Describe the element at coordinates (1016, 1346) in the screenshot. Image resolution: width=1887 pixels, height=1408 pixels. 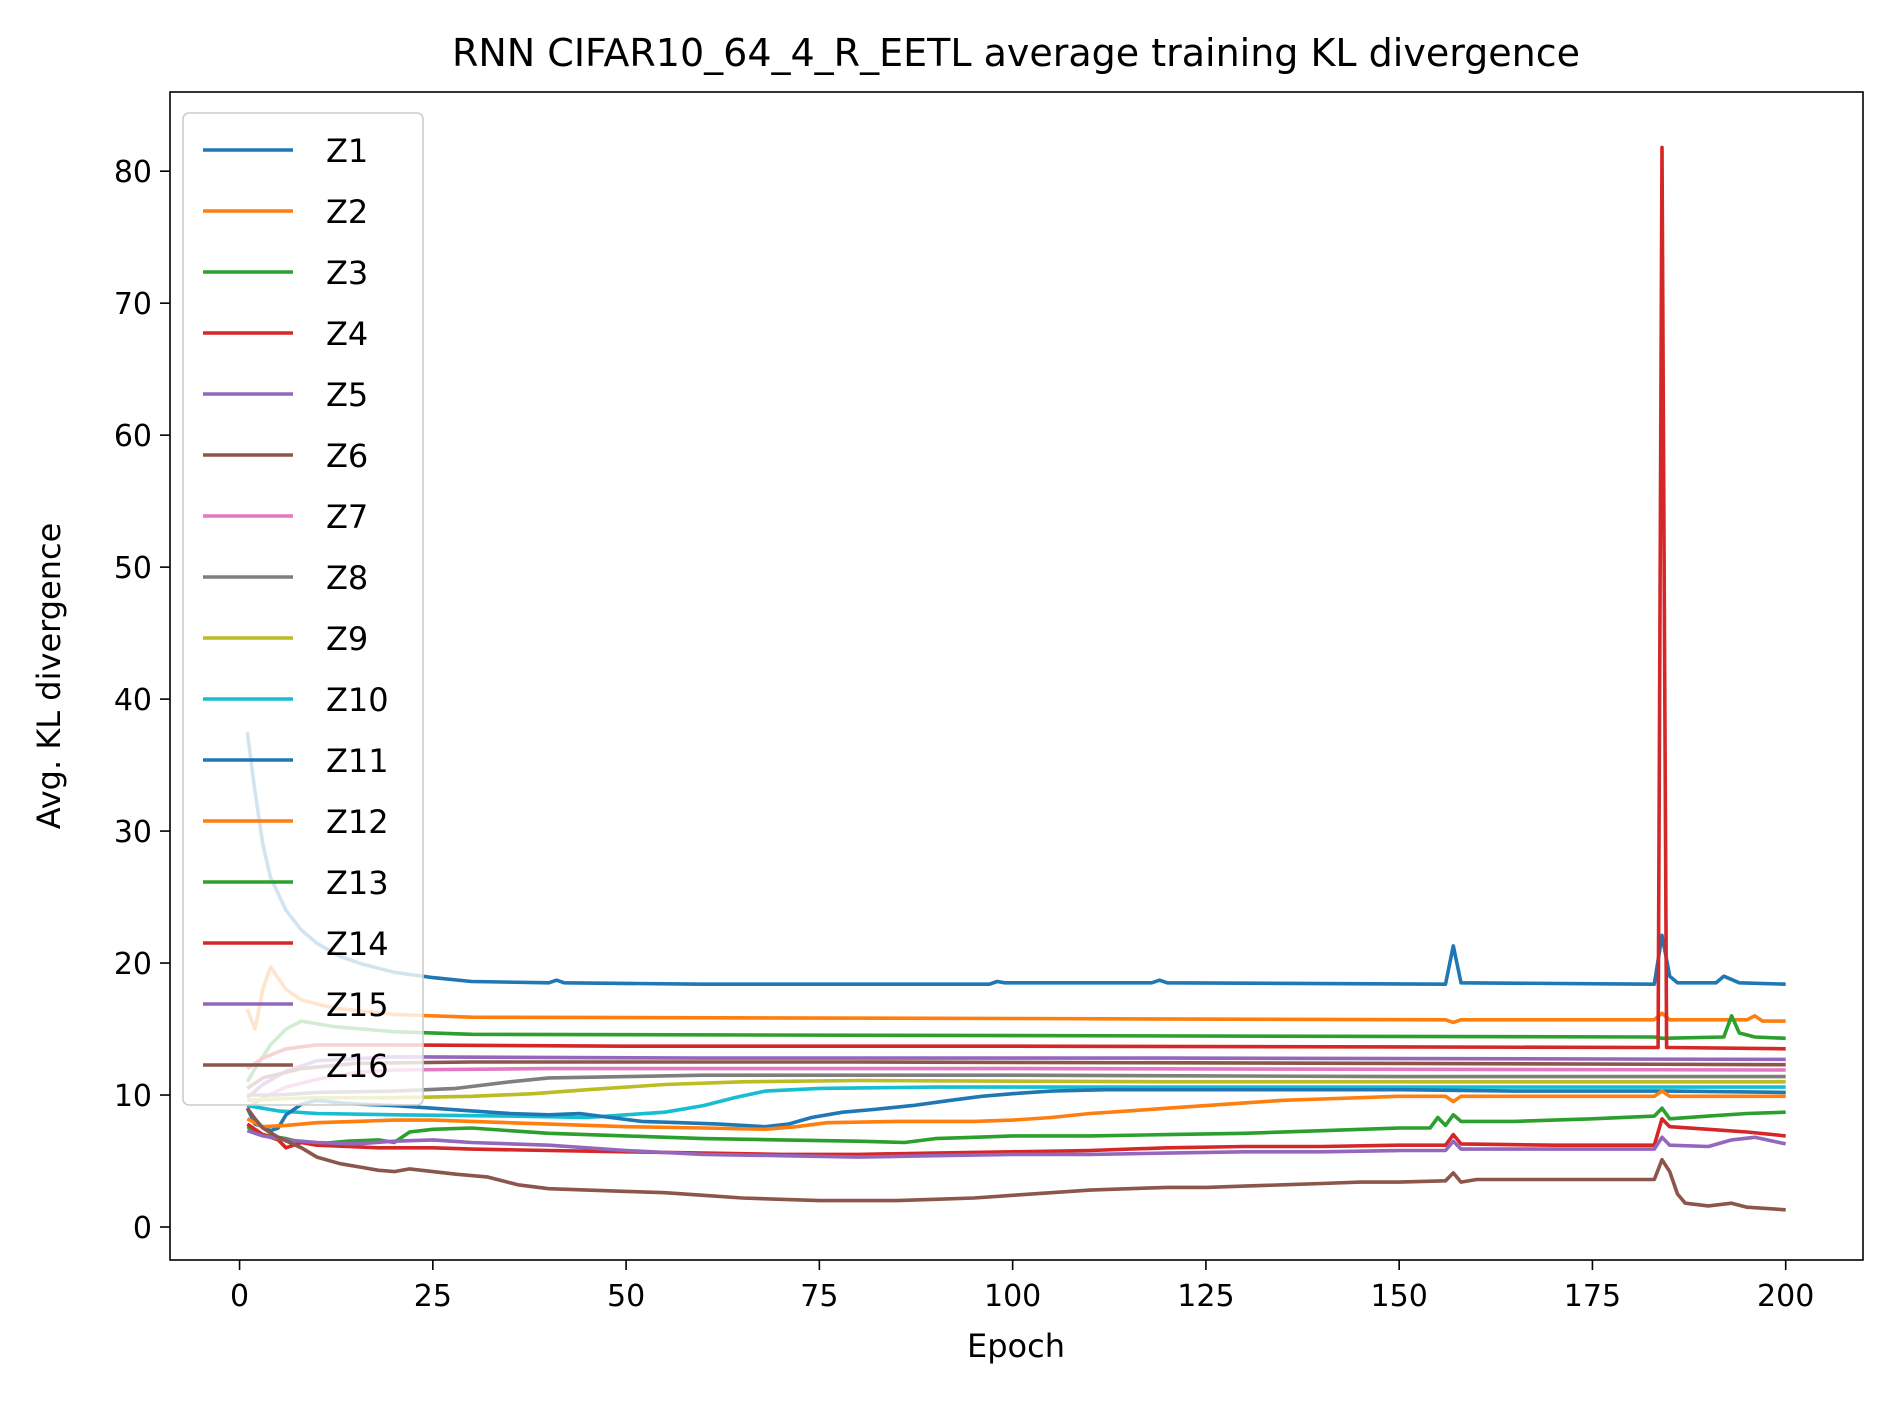
I see `x-axis-title: Epoch` at that location.